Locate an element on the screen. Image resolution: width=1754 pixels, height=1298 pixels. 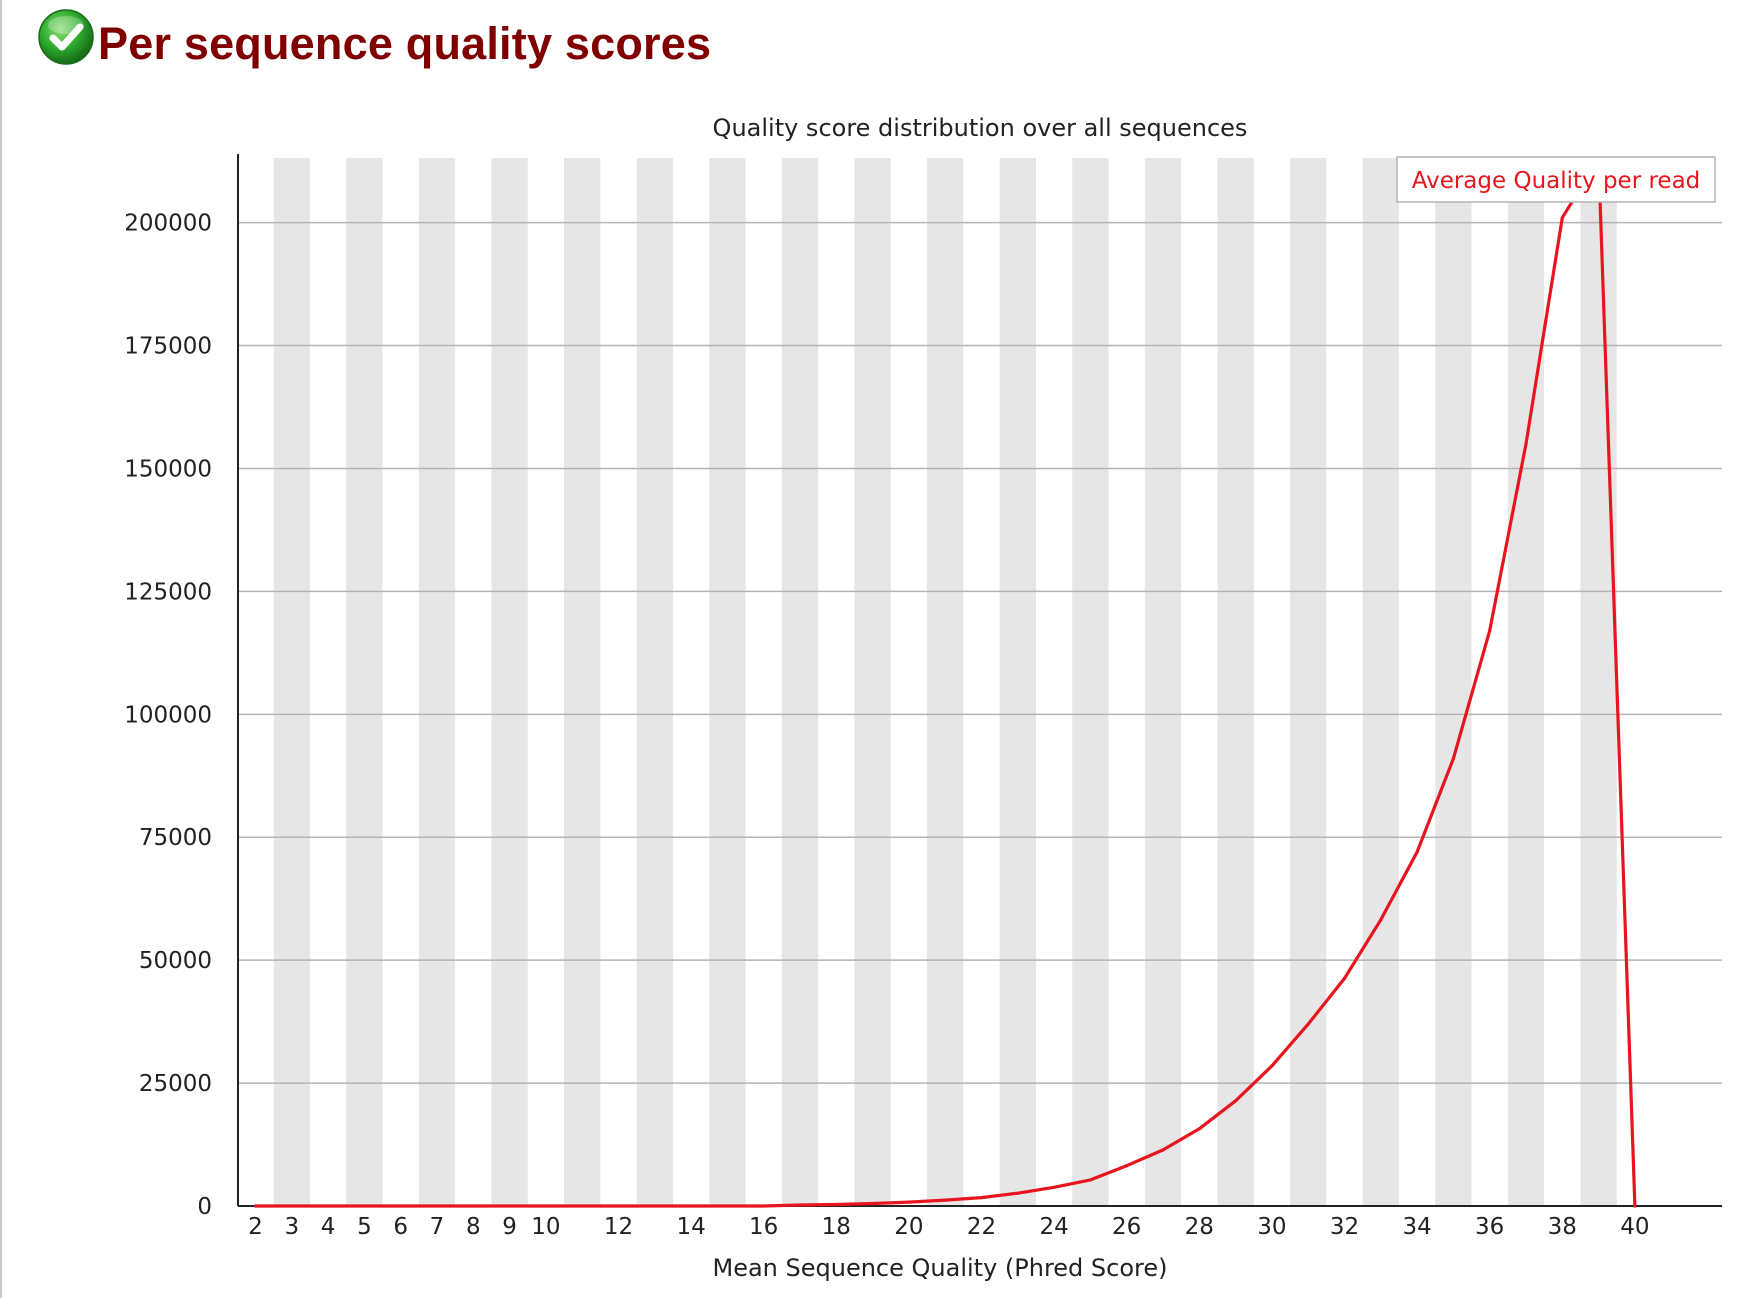
x-tick-label: 6 is located at coordinates (400, 1227).